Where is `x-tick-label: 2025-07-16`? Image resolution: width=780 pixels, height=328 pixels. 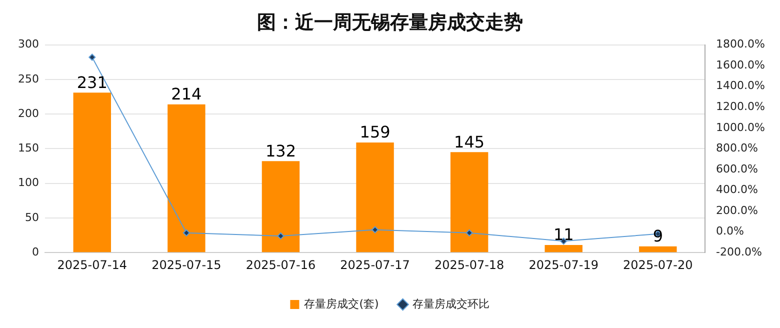 x-tick-label: 2025-07-16 is located at coordinates (281, 265).